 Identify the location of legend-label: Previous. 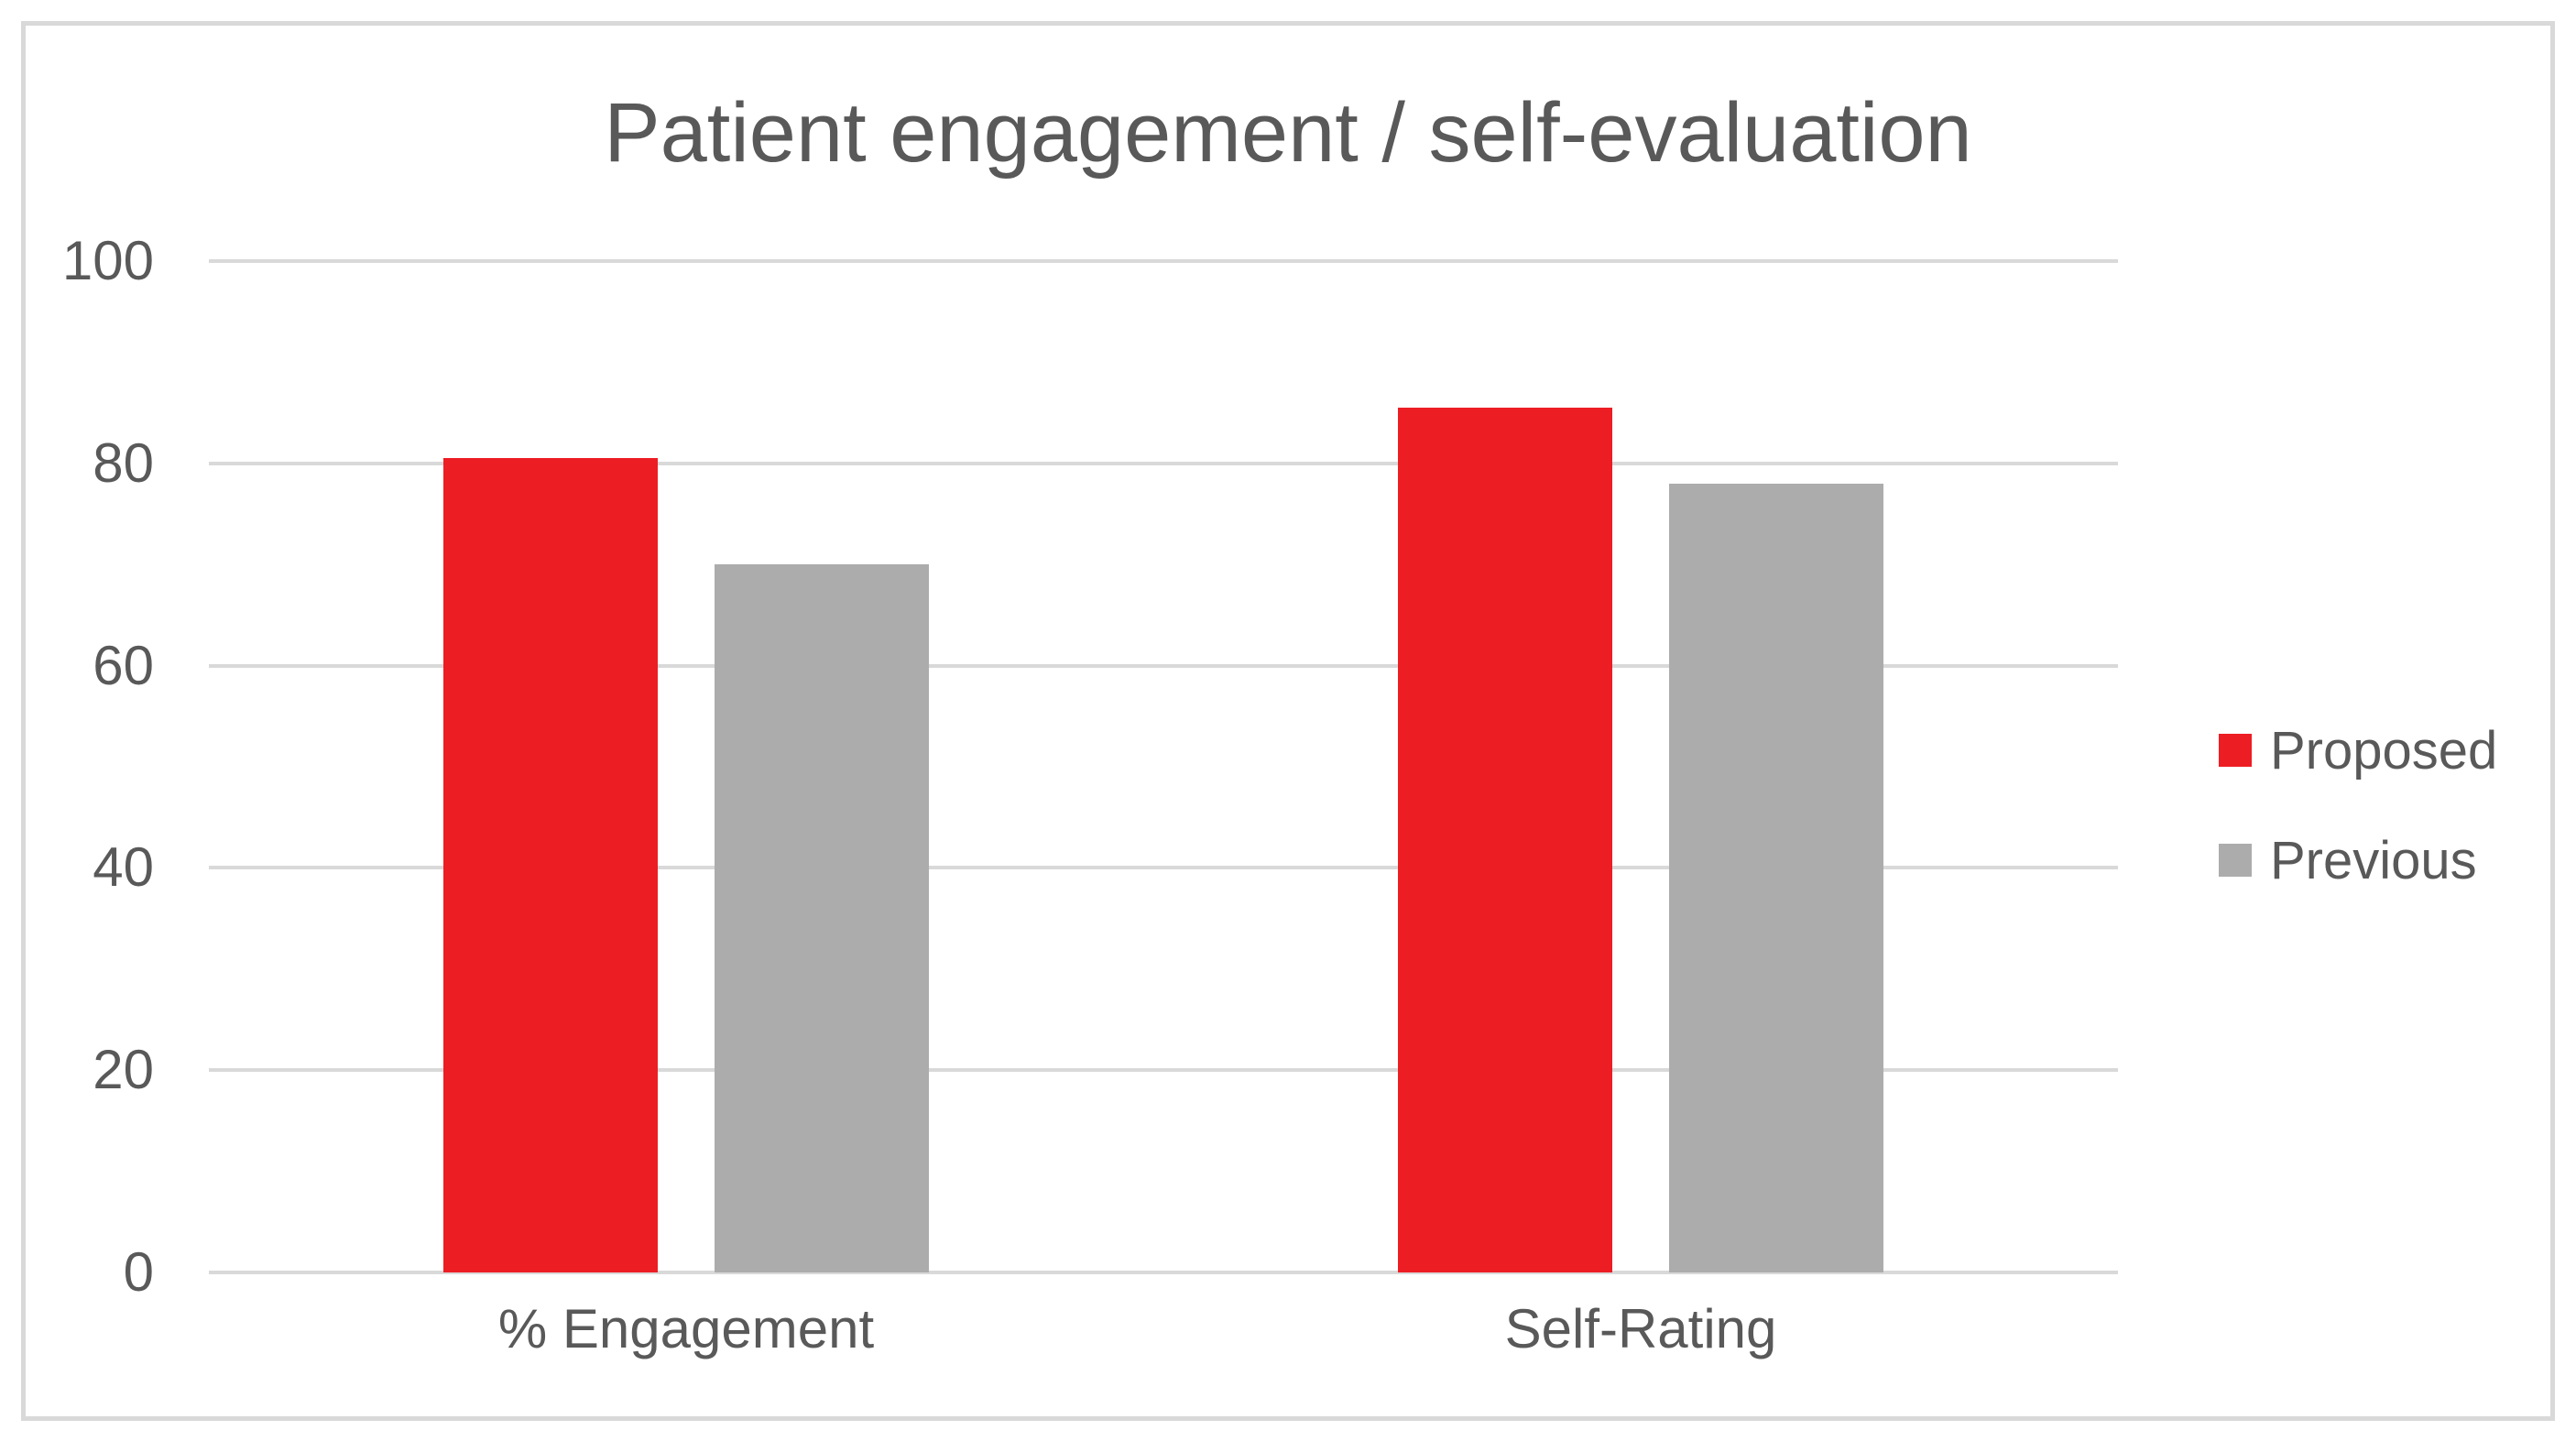
(2374, 860).